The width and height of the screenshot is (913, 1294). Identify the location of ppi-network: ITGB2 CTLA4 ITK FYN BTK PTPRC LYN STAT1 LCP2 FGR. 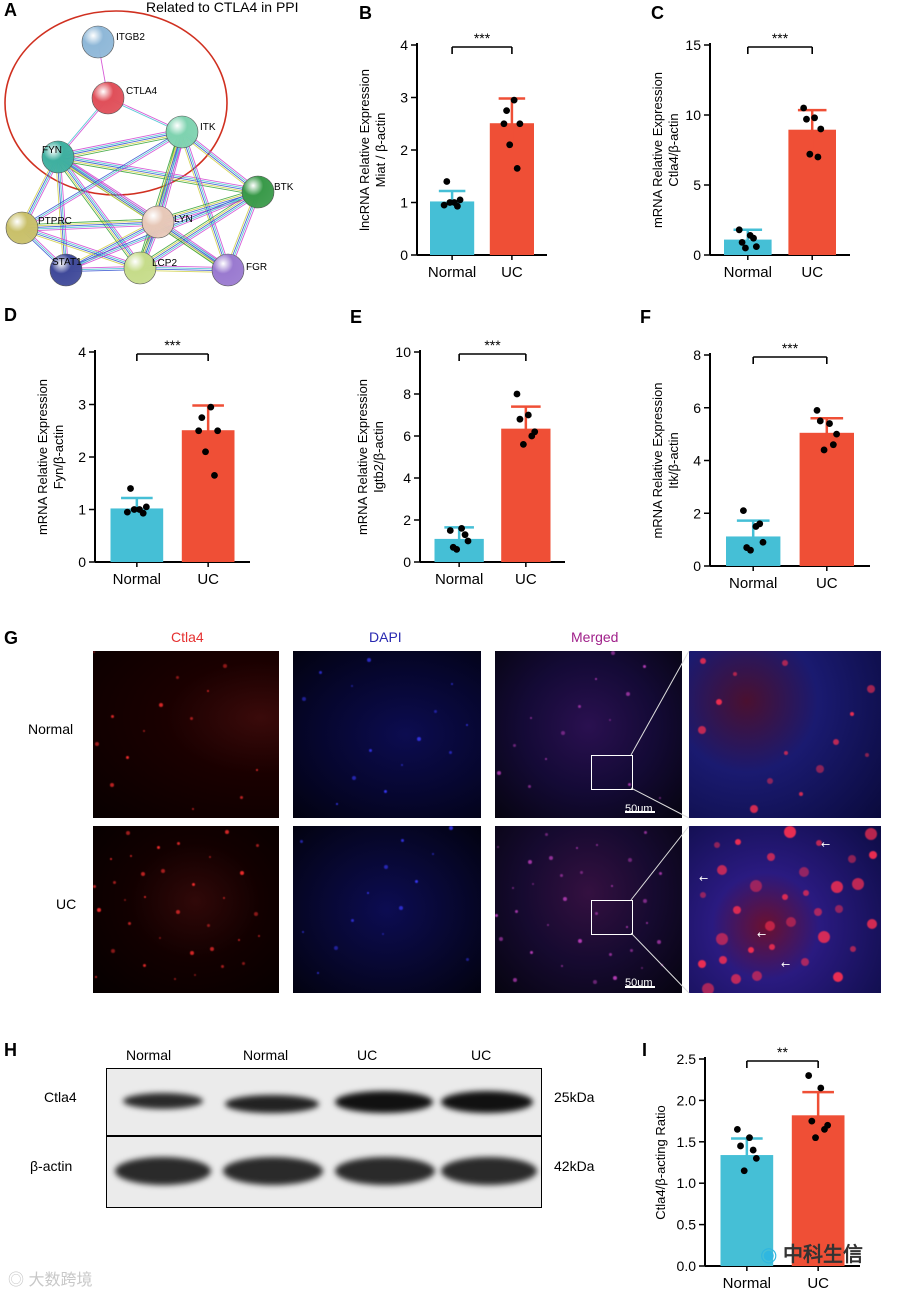
(149, 148).